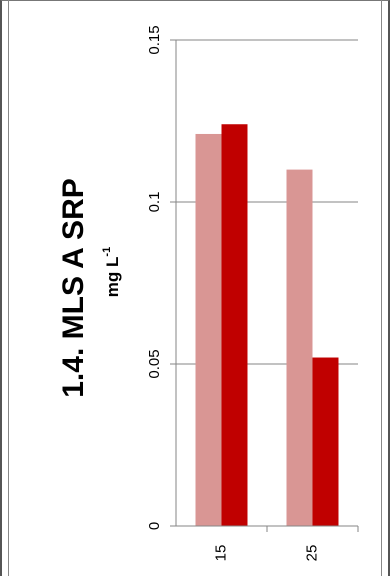 This screenshot has width=390, height=576. What do you see at coordinates (220, 553) in the screenshot?
I see `category-tick-label: 15` at bounding box center [220, 553].